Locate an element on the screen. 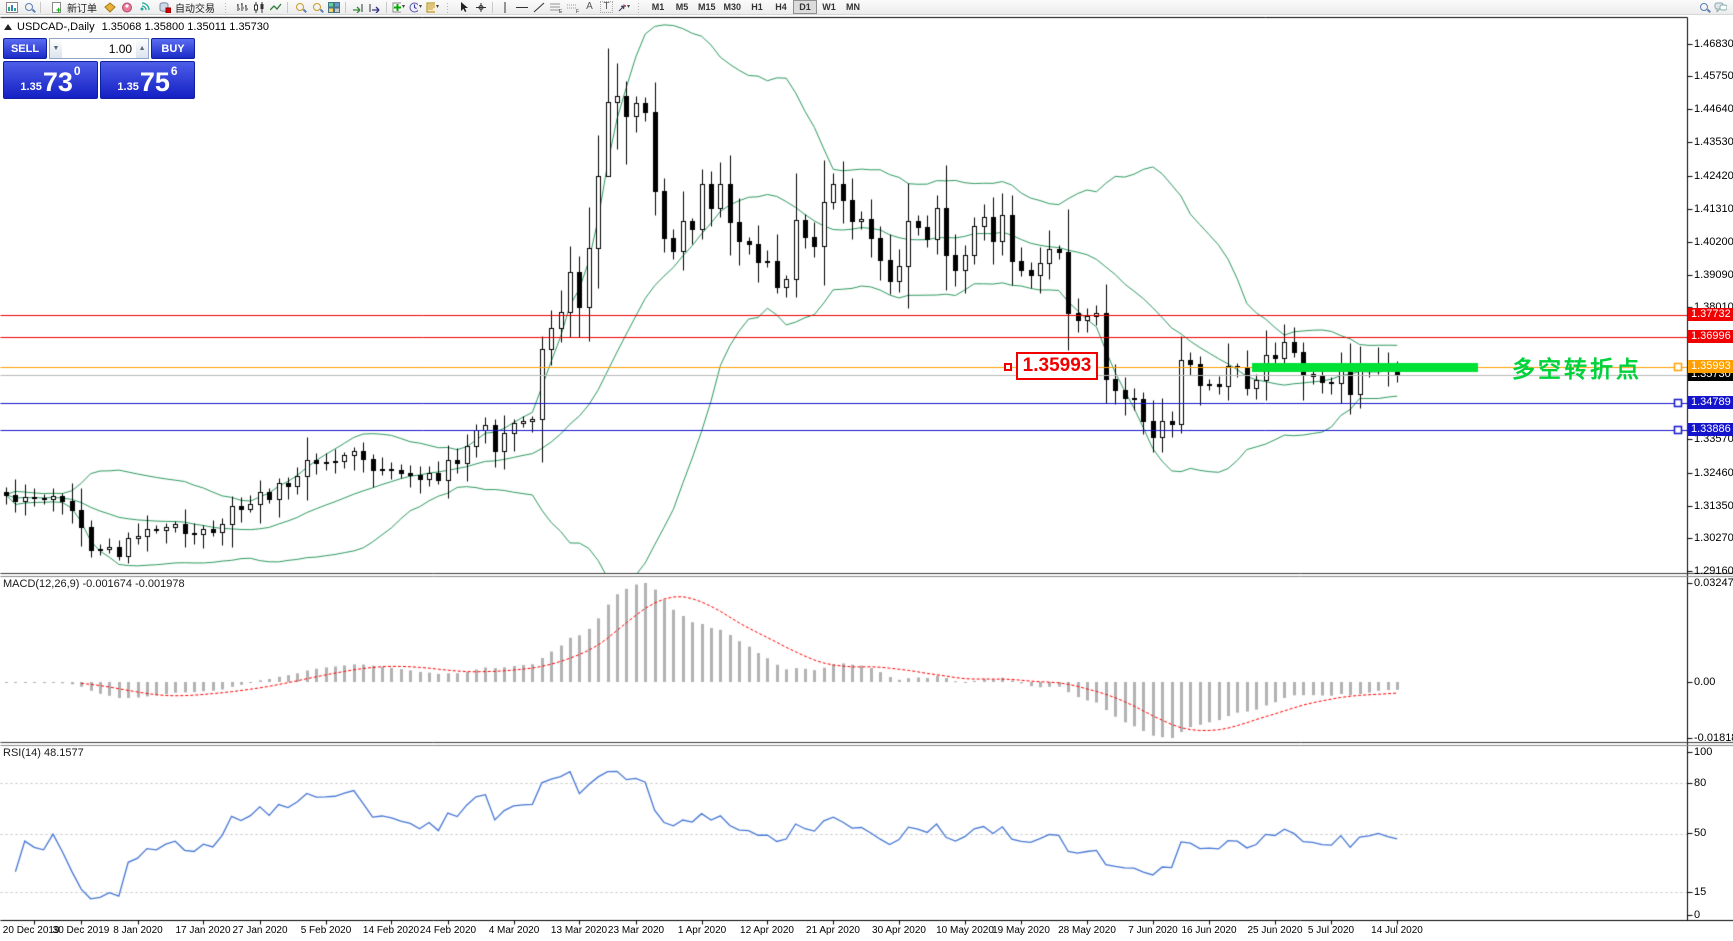 The height and width of the screenshot is (941, 1733). zoom-in-icon is located at coordinates (299, 7).